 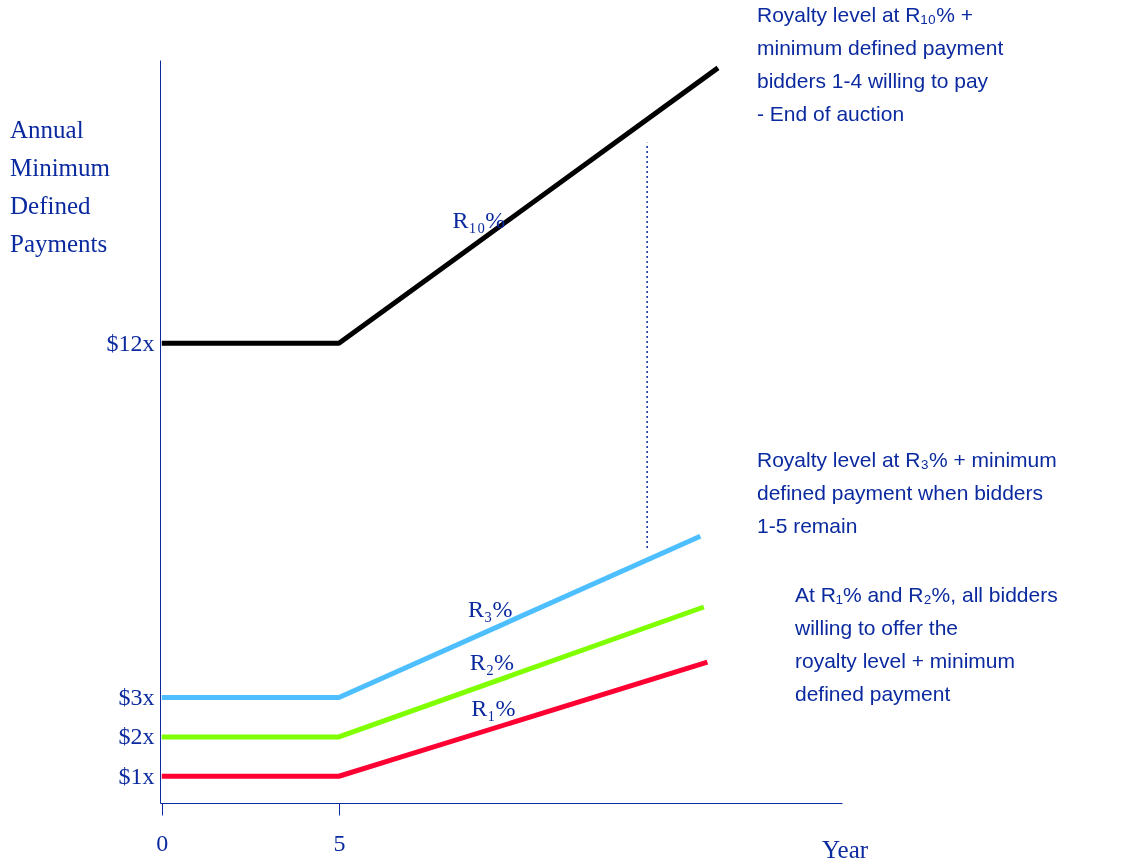 I want to click on annotation: Royalty level at R₁₀% + minimum defined payment bidders 1-4 willing to pay - End of auction, so click(x=880, y=64).